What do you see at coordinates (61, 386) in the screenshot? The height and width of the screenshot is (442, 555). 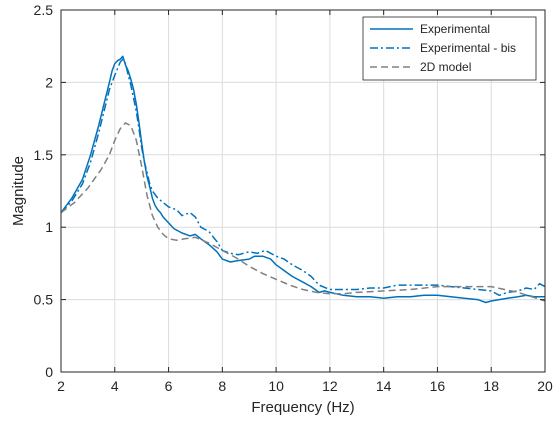 I see `x-tick-label: 2` at bounding box center [61, 386].